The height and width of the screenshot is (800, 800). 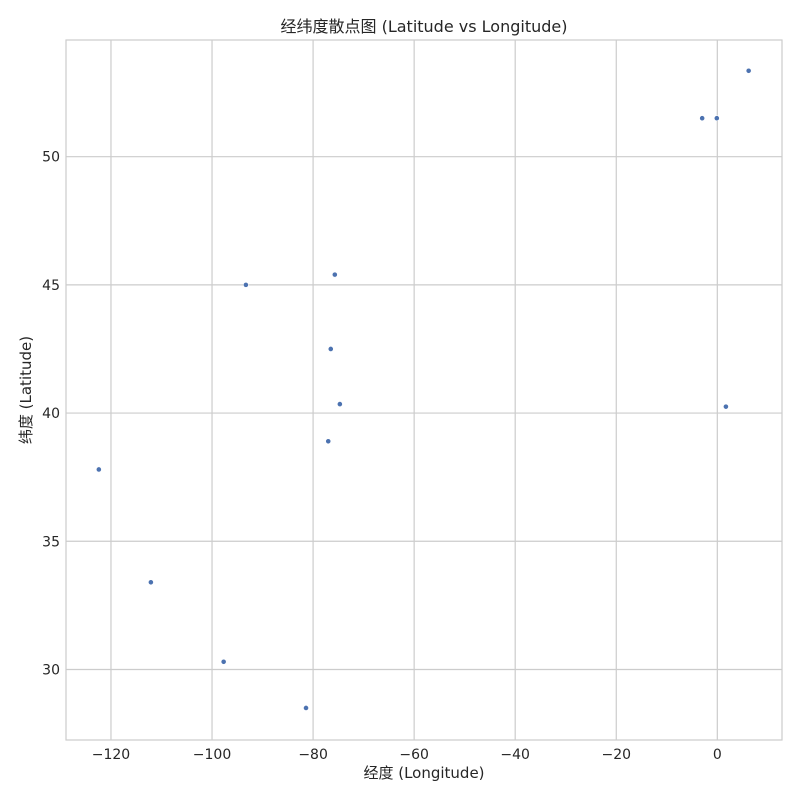 What do you see at coordinates (414, 755) in the screenshot?
I see `x-tick-label: −60` at bounding box center [414, 755].